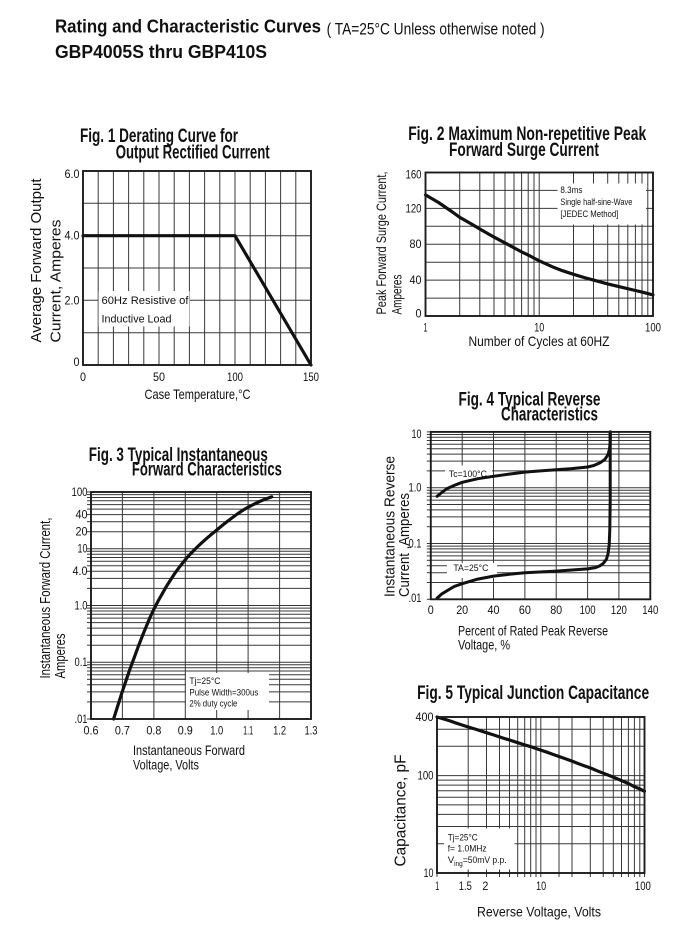 The width and height of the screenshot is (700, 928). I want to click on svg-text: Capacitance, pF, so click(401, 811).